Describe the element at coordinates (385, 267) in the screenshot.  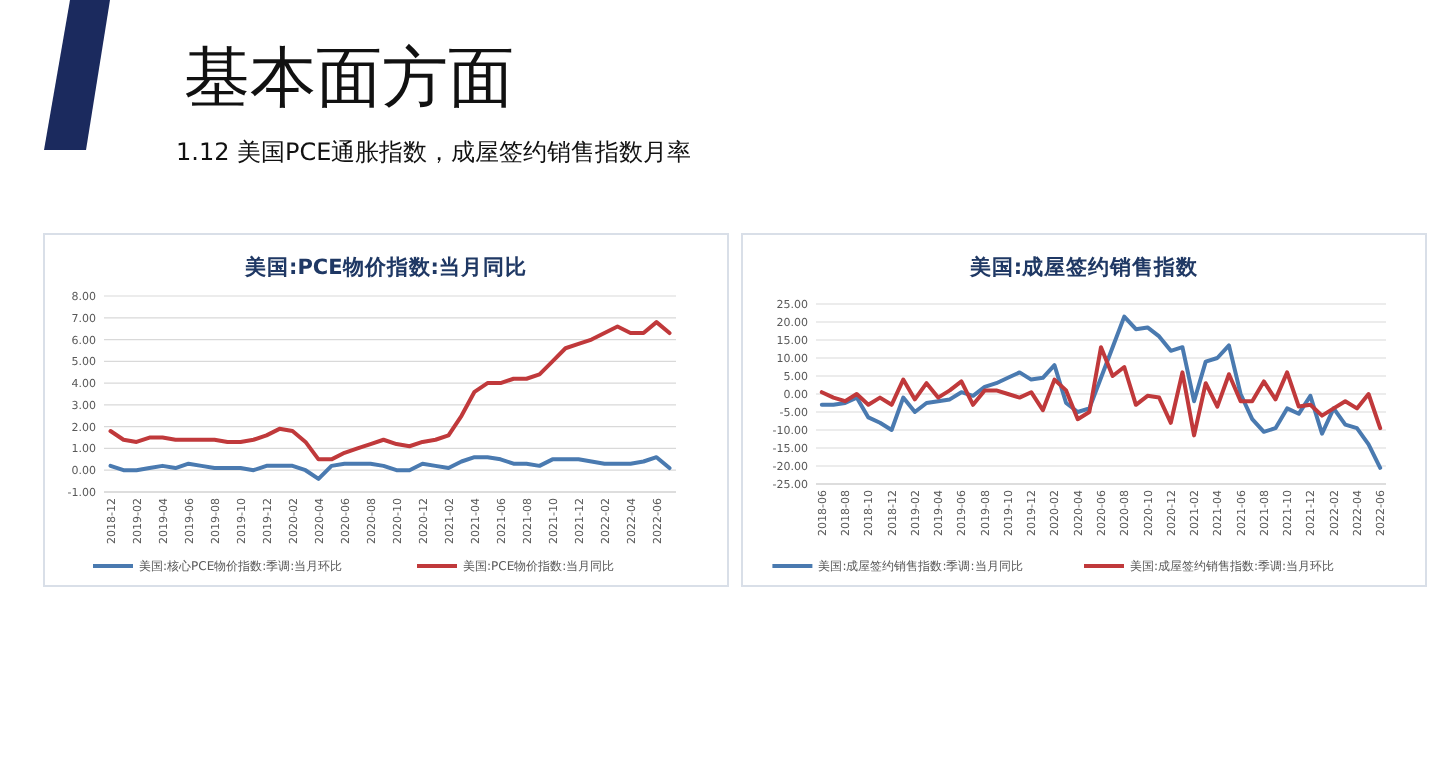
I see `chart-title: 美国:PCE物价指数:当月同比` at that location.